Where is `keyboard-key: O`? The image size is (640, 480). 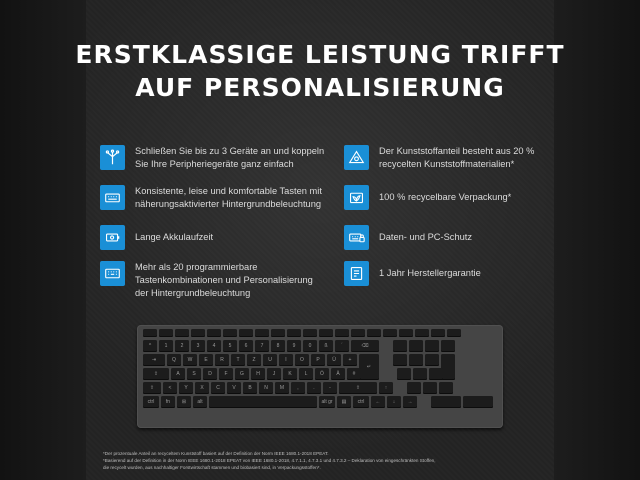
keyboard-key: O is located at coordinates (302, 360).